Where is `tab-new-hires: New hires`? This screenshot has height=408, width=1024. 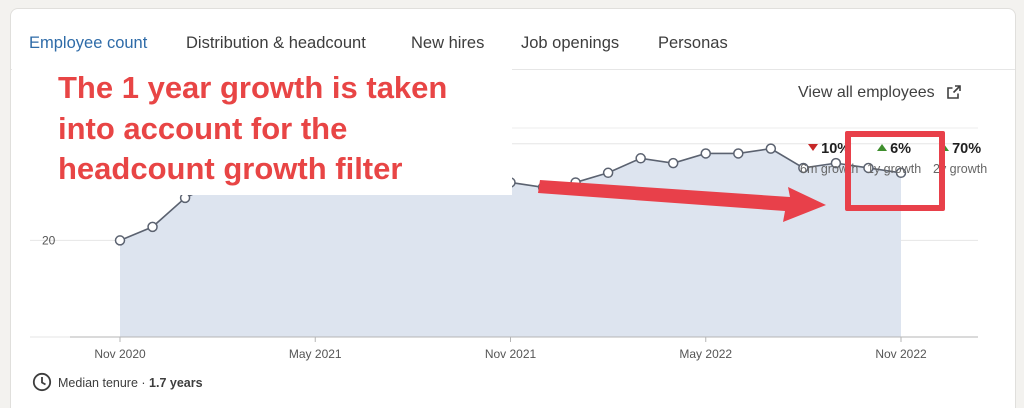
tab-new-hires: New hires is located at coordinates (448, 43).